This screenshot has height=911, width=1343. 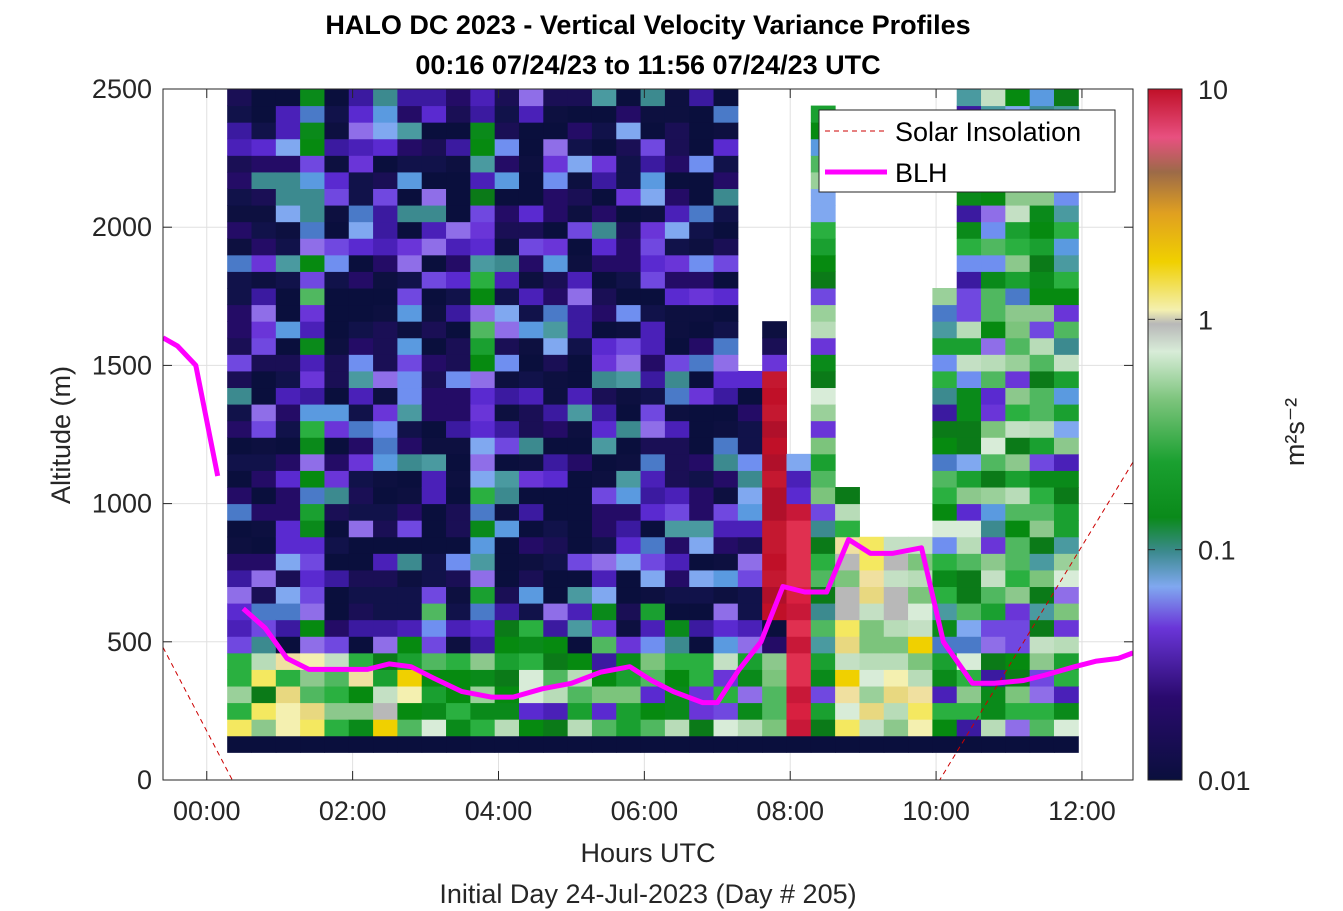 I want to click on x-axis-label: Hours UTC, so click(x=647, y=853).